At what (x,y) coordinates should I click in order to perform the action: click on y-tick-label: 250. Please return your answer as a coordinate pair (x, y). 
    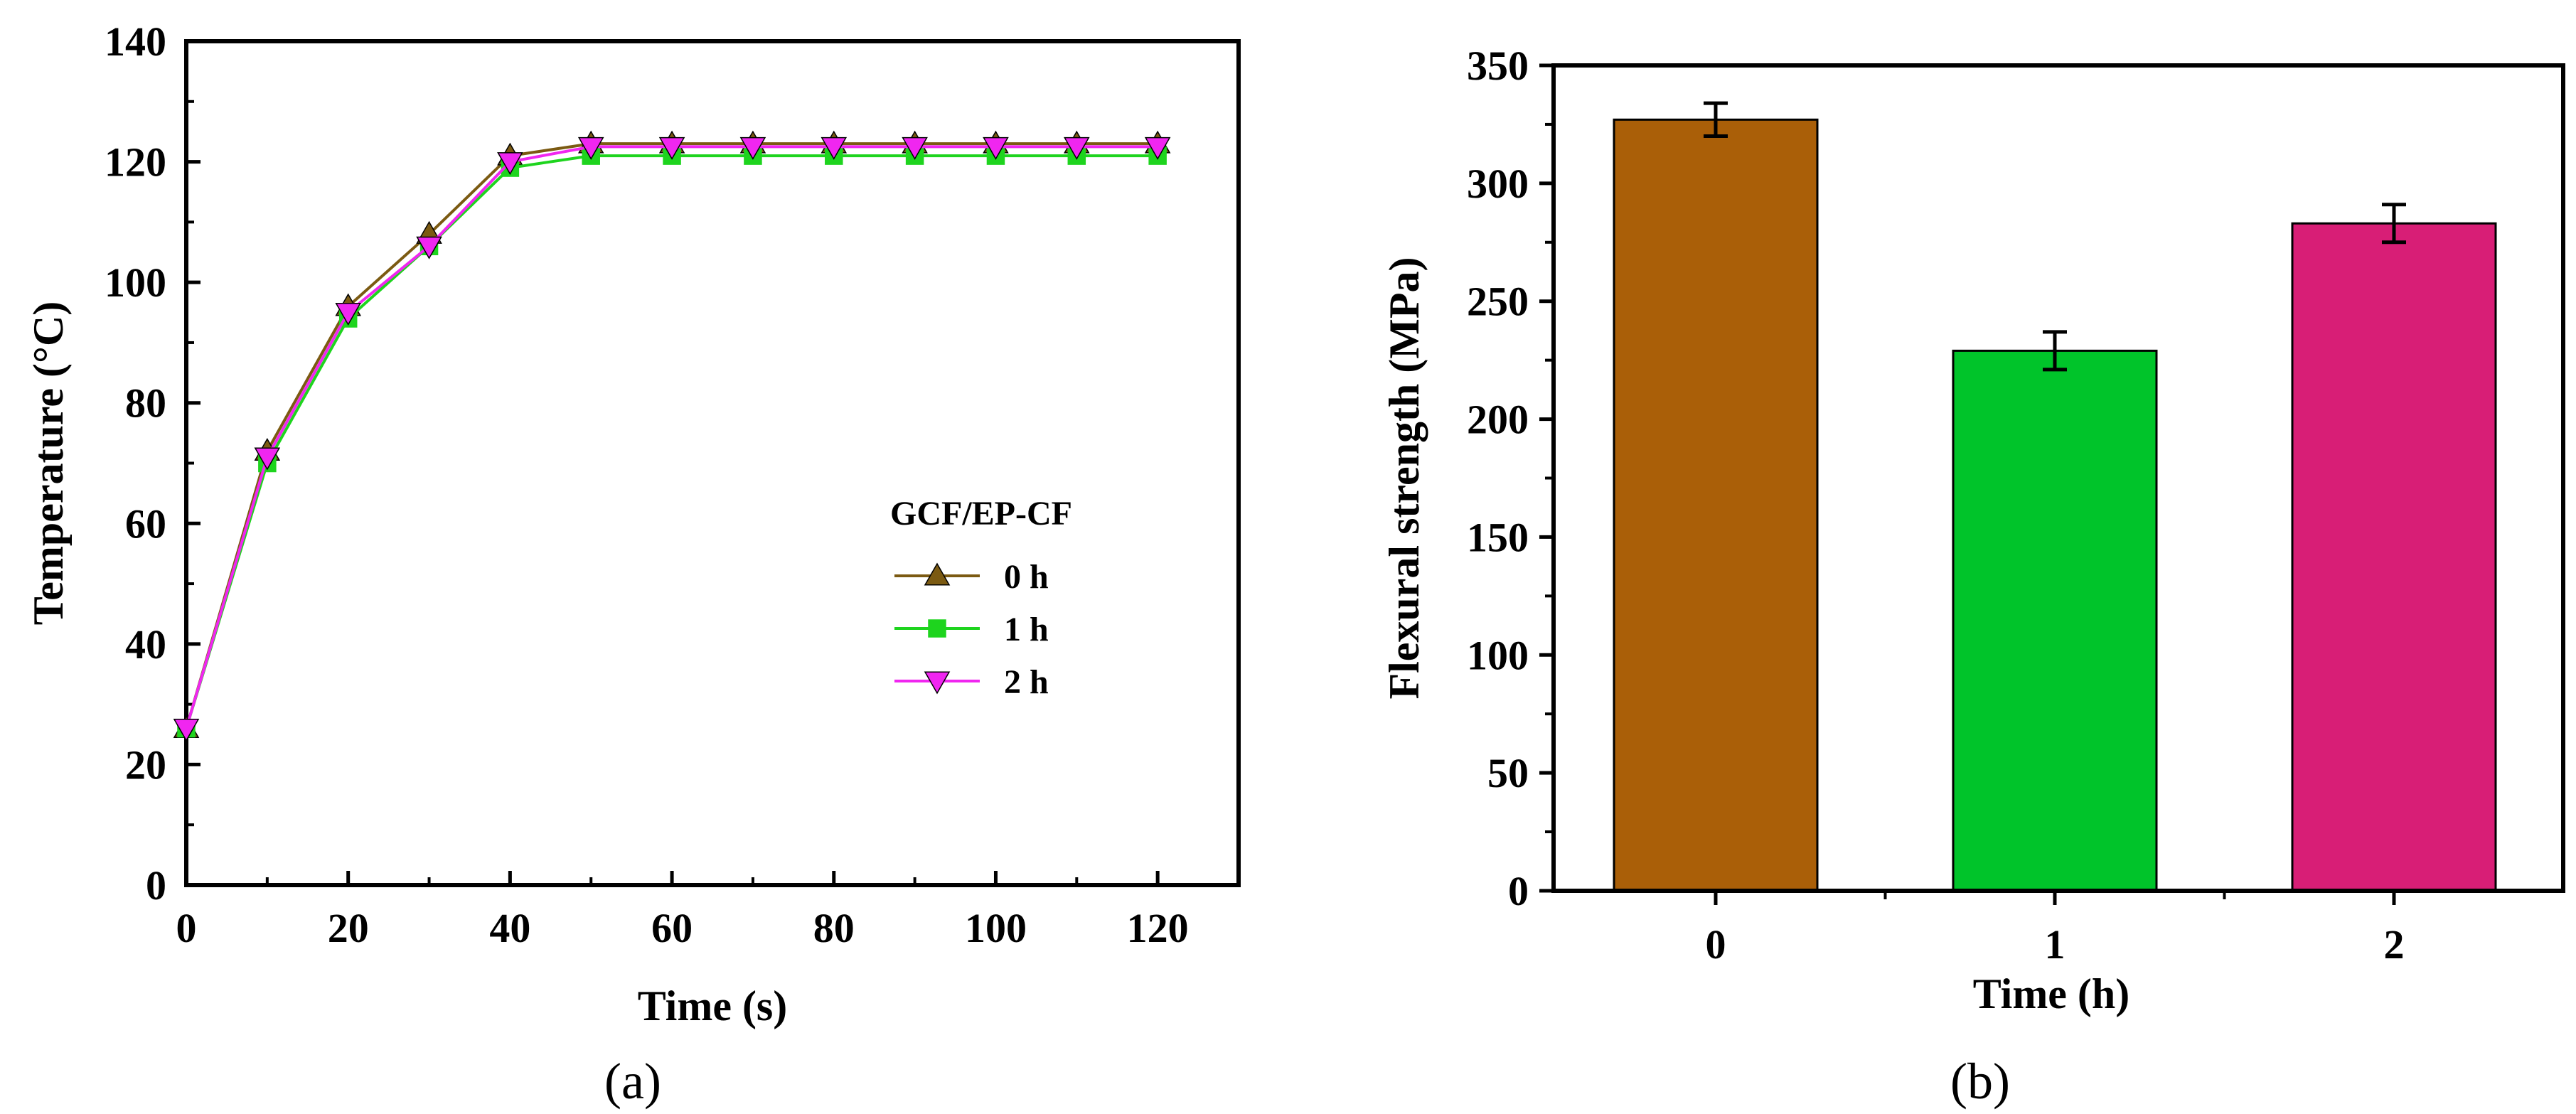
    Looking at the image, I should click on (1498, 302).